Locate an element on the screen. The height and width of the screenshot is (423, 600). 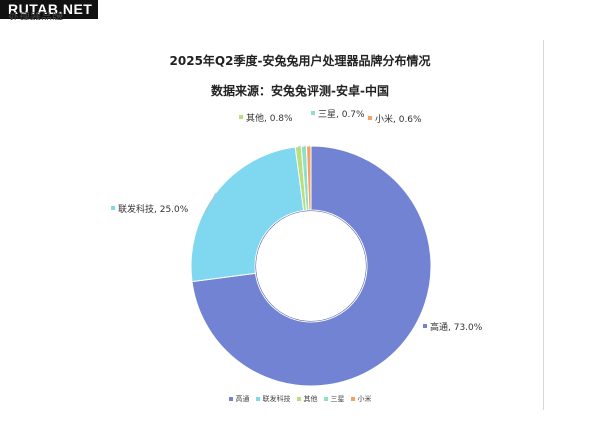
data-label-4: 小米, 0.6% is located at coordinates (398, 119).